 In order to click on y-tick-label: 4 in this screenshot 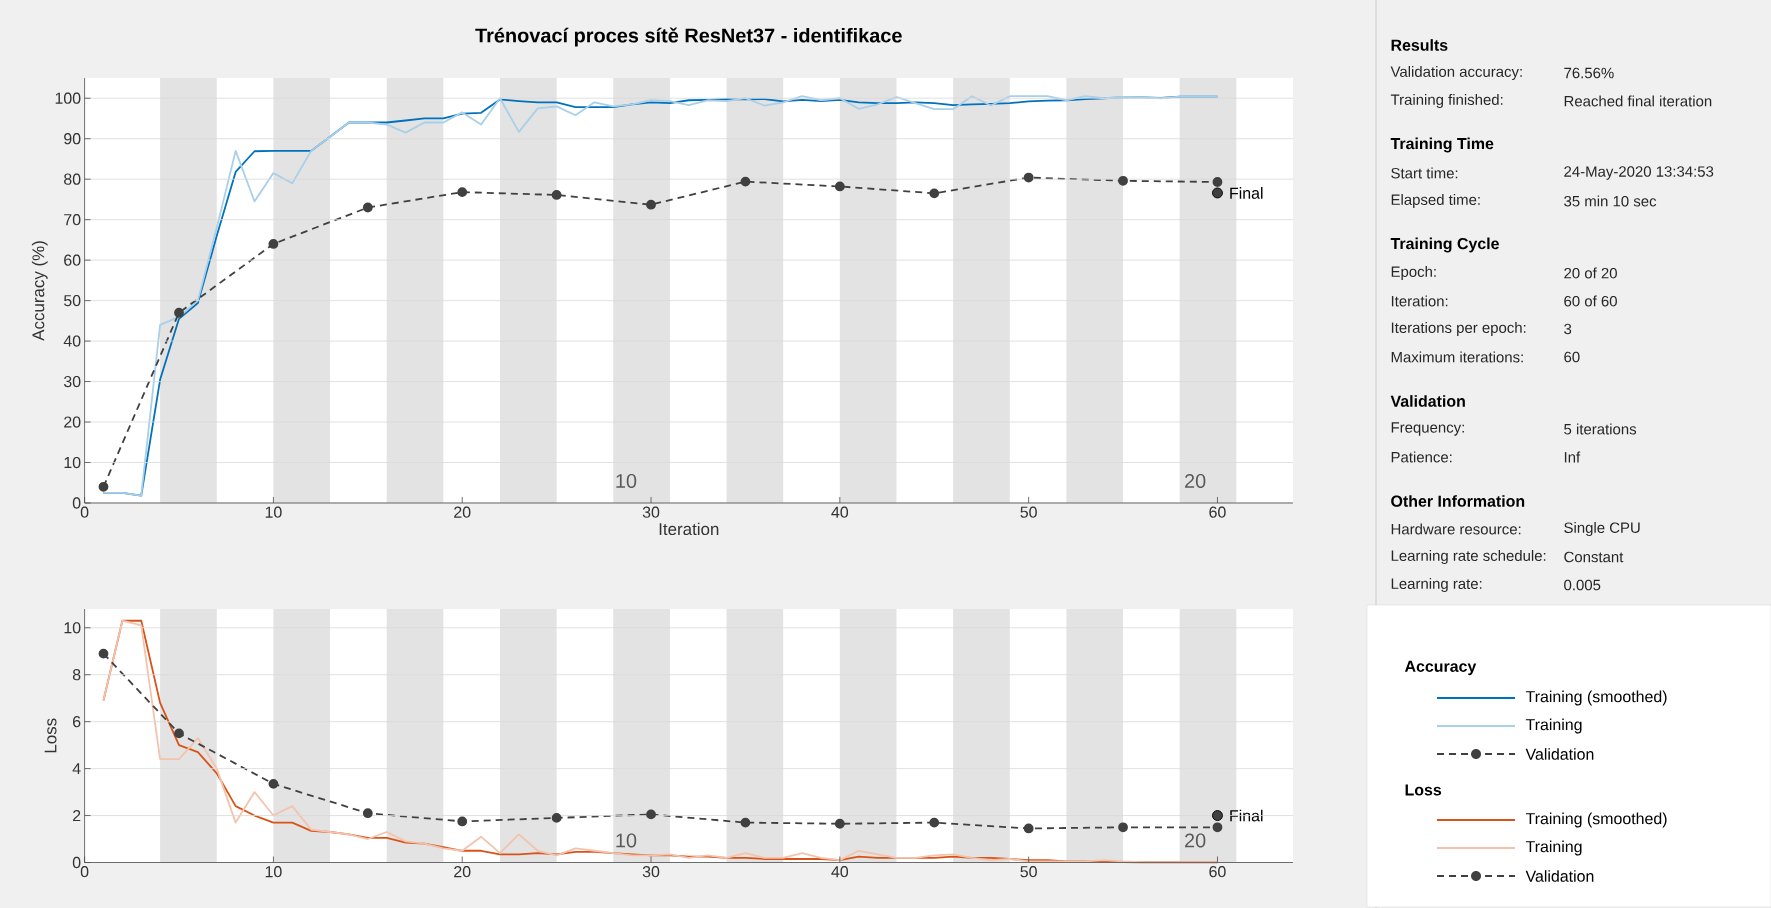, I will do `click(76, 769)`.